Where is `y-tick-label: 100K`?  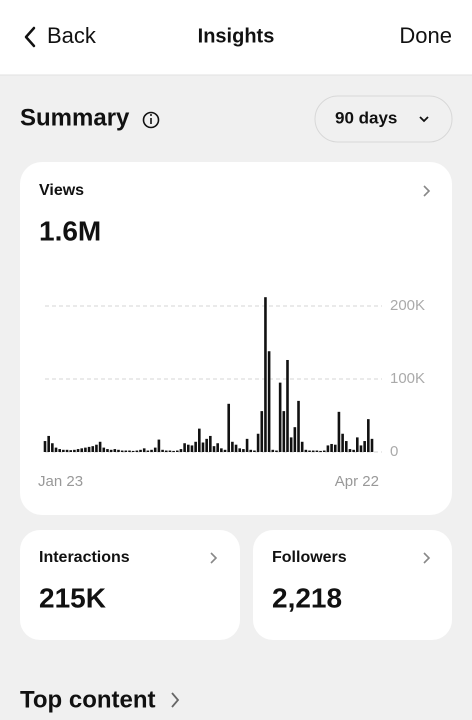 y-tick-label: 100K is located at coordinates (407, 378).